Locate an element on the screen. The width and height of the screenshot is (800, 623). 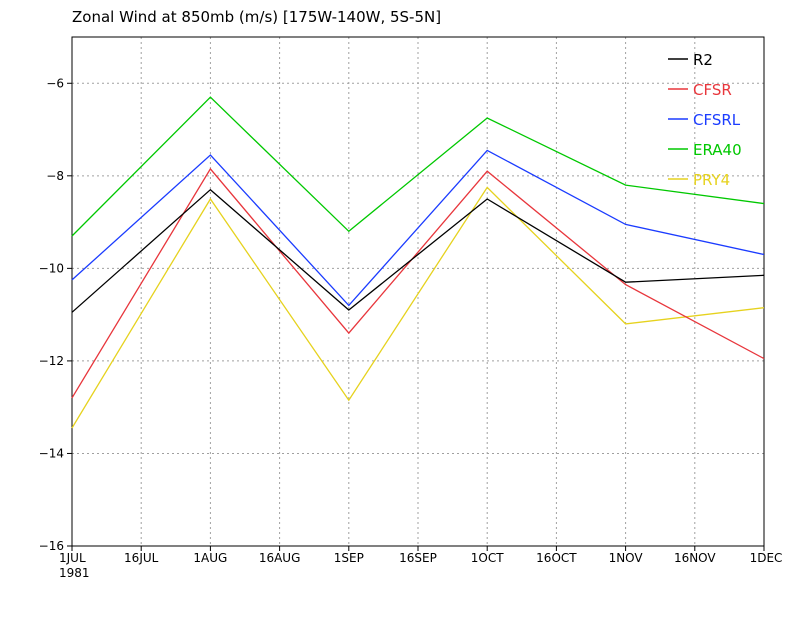
legend-label-era40: ERA40 is located at coordinates (717, 150).